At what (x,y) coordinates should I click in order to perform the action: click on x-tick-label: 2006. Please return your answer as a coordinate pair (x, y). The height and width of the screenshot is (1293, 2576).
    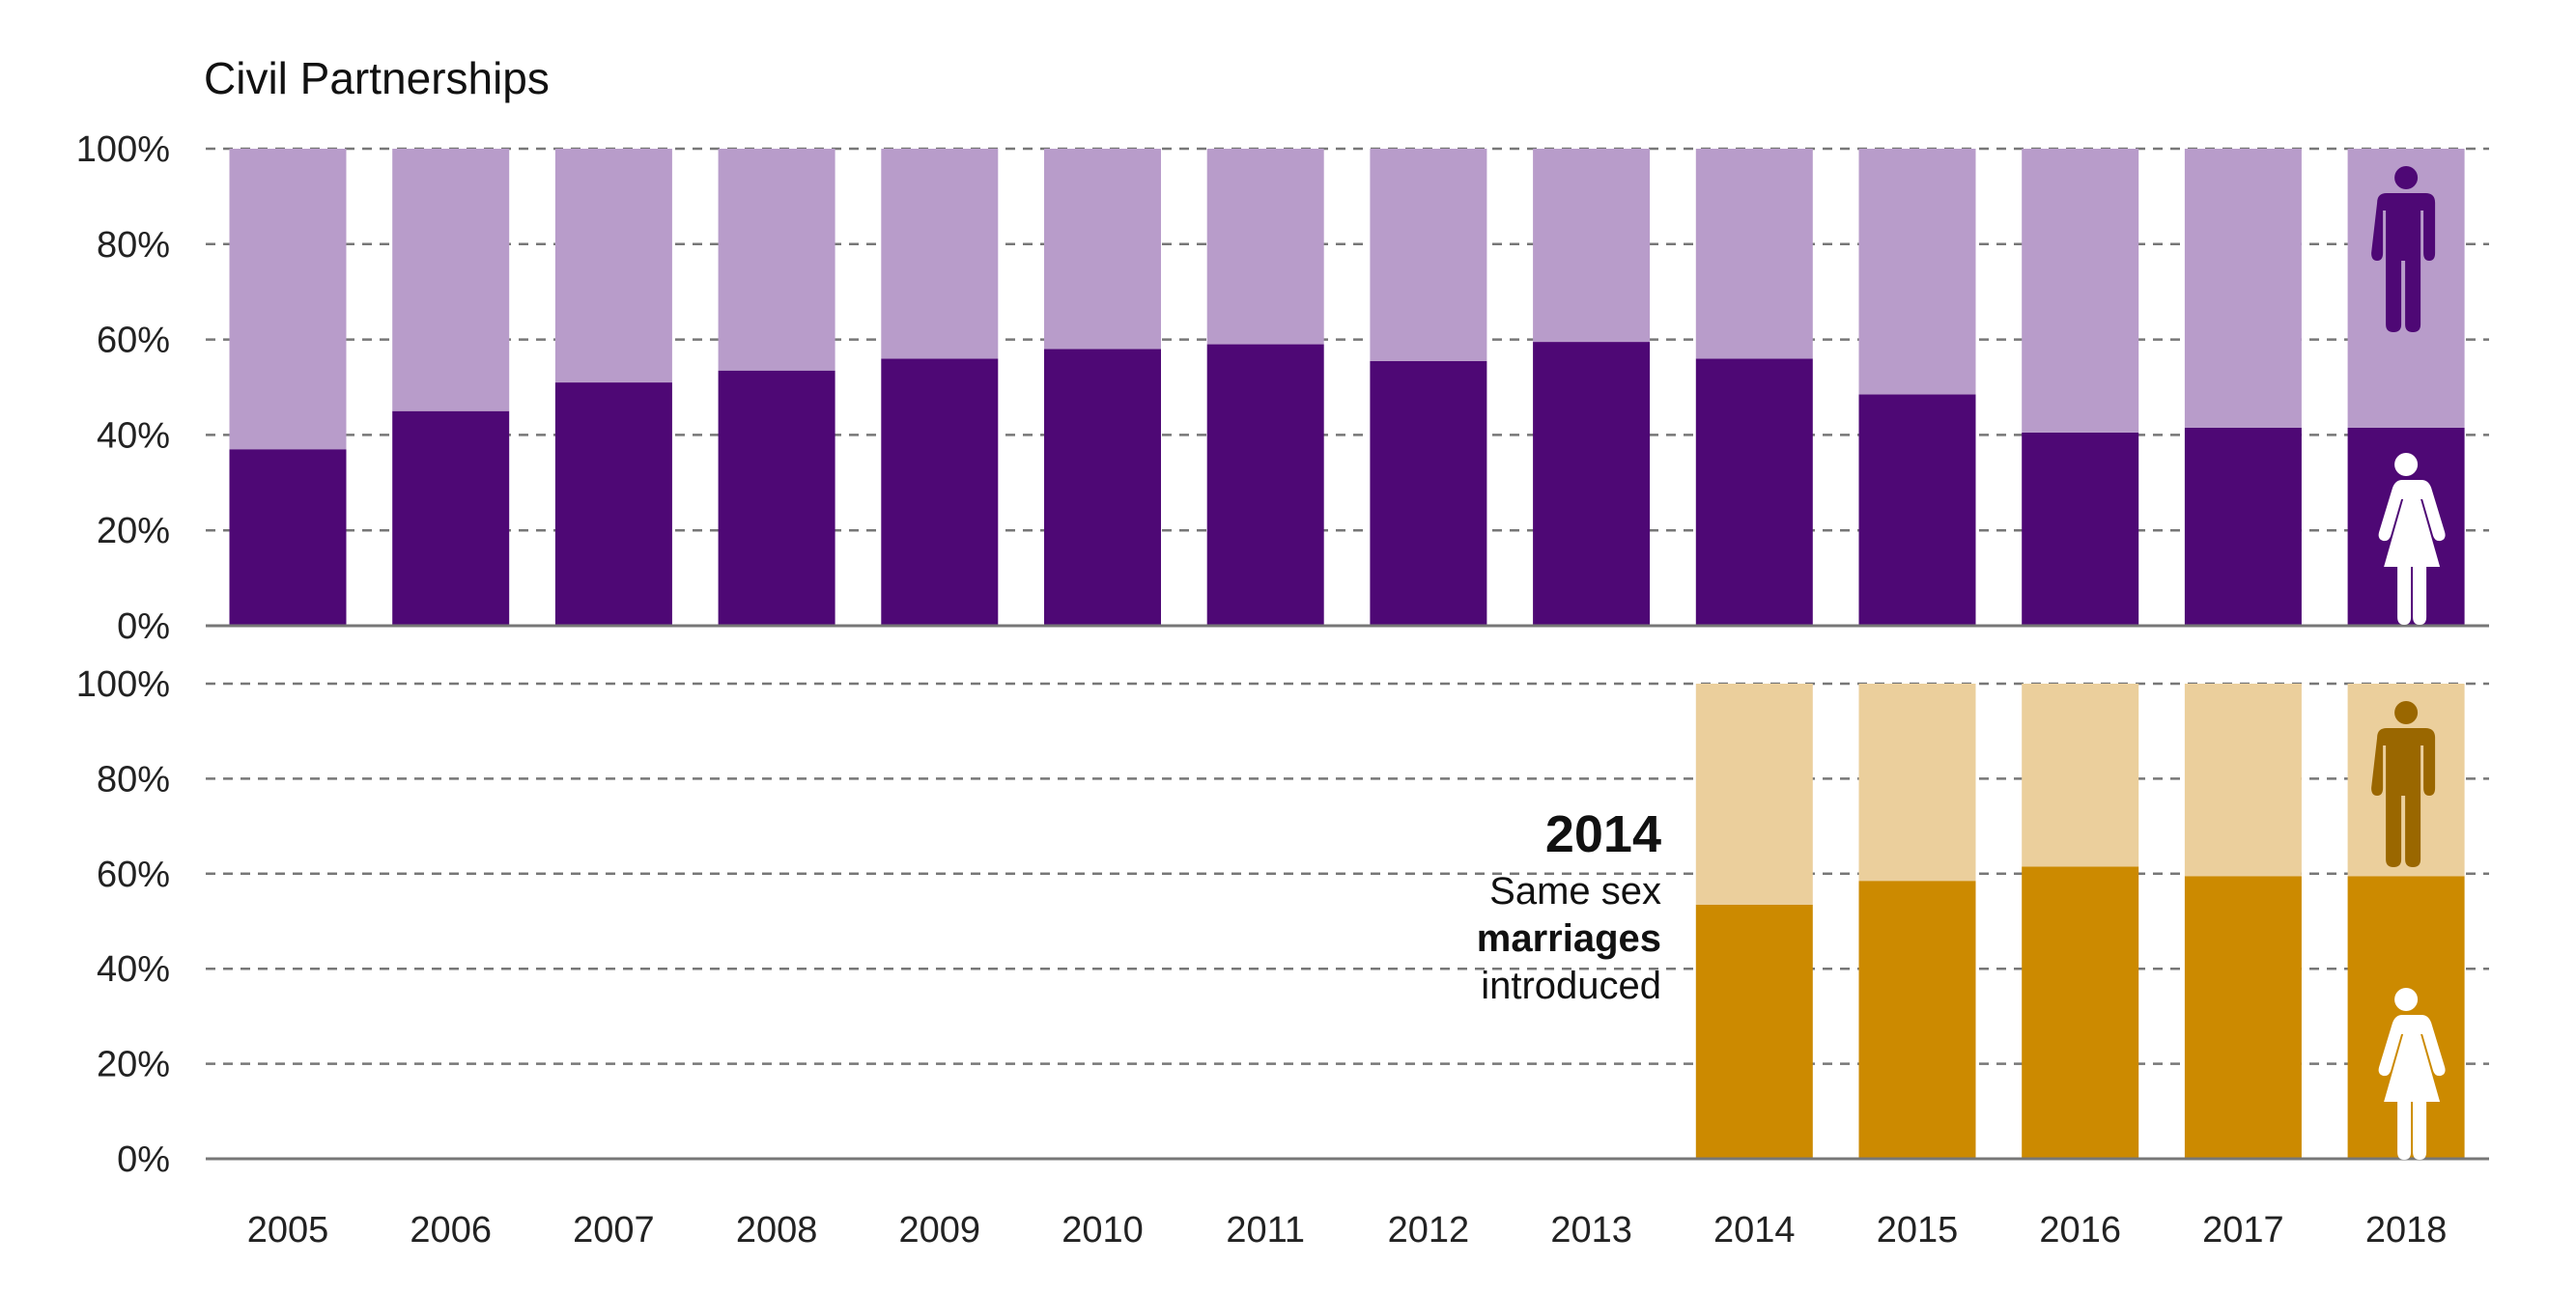
    Looking at the image, I should click on (451, 1231).